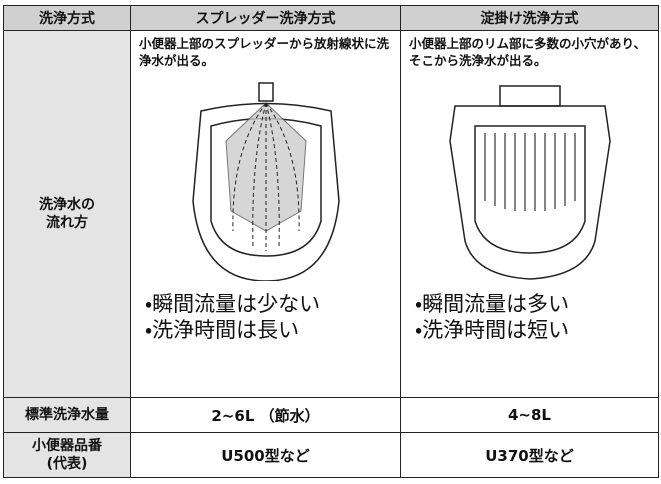  Describe the element at coordinates (67, 214) in the screenshot. I see `row-label: 洗浄水の 流れ方` at that location.